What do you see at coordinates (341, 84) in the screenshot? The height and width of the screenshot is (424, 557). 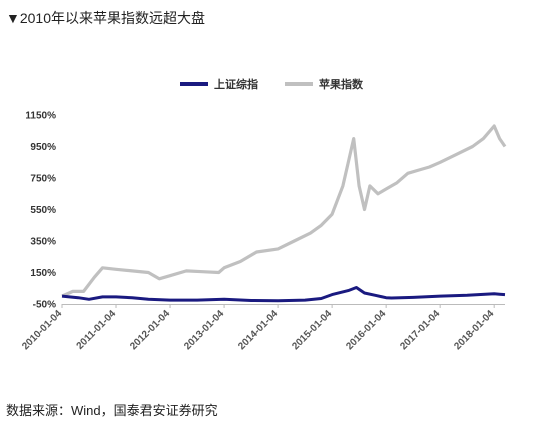 I see `legend-label-1: 苹果指数` at bounding box center [341, 84].